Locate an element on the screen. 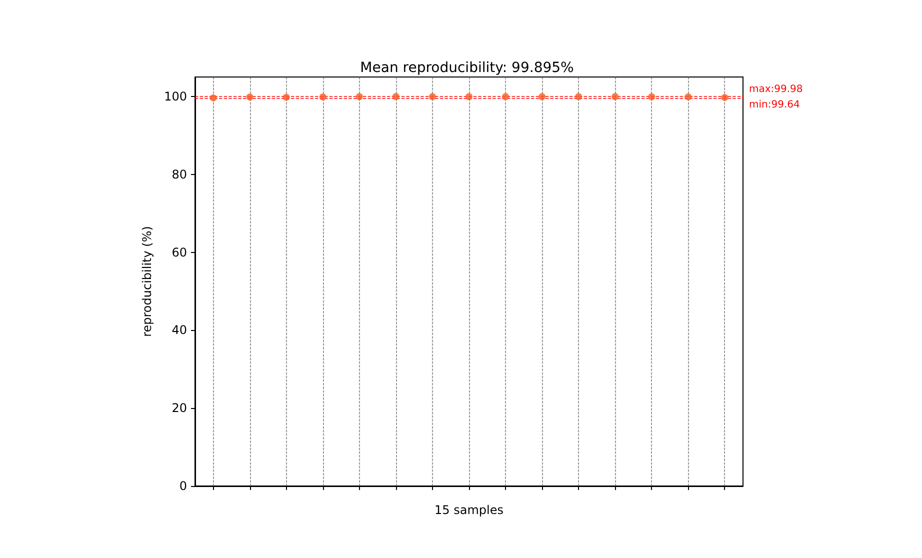 The width and height of the screenshot is (922, 558). x-axis-title: 15 samples is located at coordinates (469, 510).